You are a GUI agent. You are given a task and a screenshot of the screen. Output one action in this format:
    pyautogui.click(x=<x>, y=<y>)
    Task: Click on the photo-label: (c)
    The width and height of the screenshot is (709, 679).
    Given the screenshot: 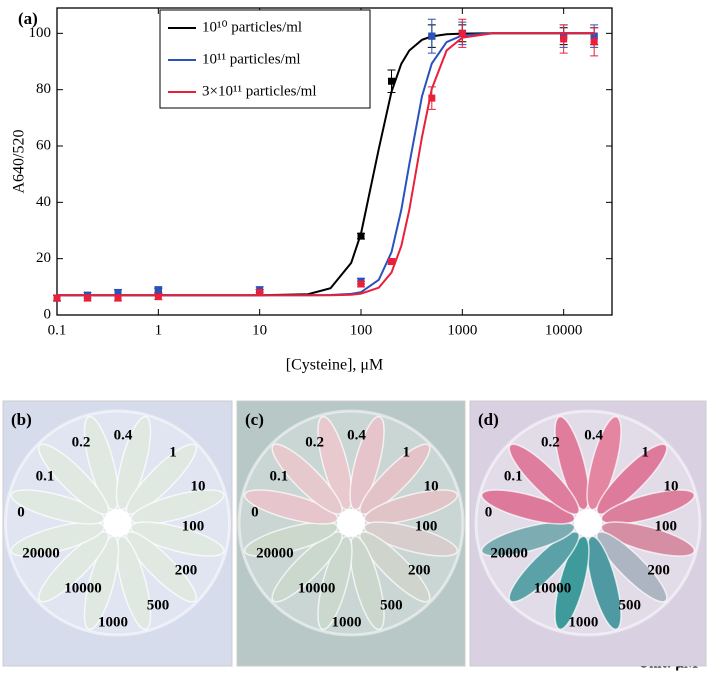 What is the action you would take?
    pyautogui.click(x=254, y=419)
    